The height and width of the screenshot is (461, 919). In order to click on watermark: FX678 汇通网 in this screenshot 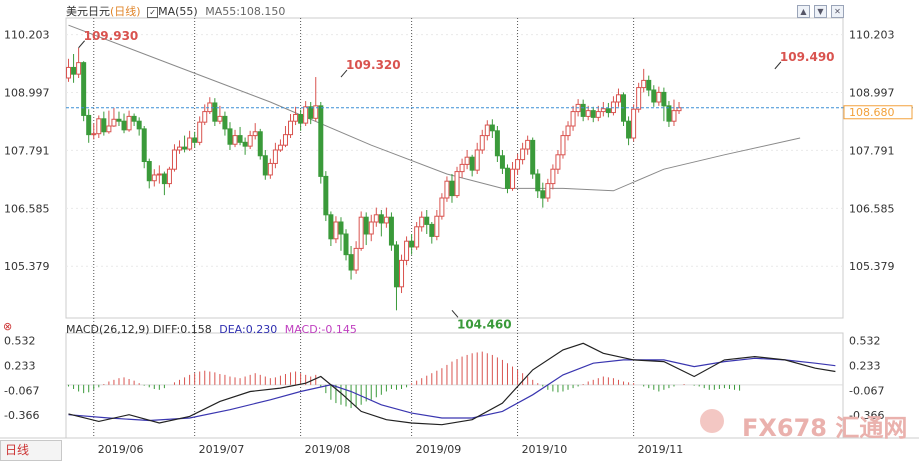, I will do `click(825, 428)`.